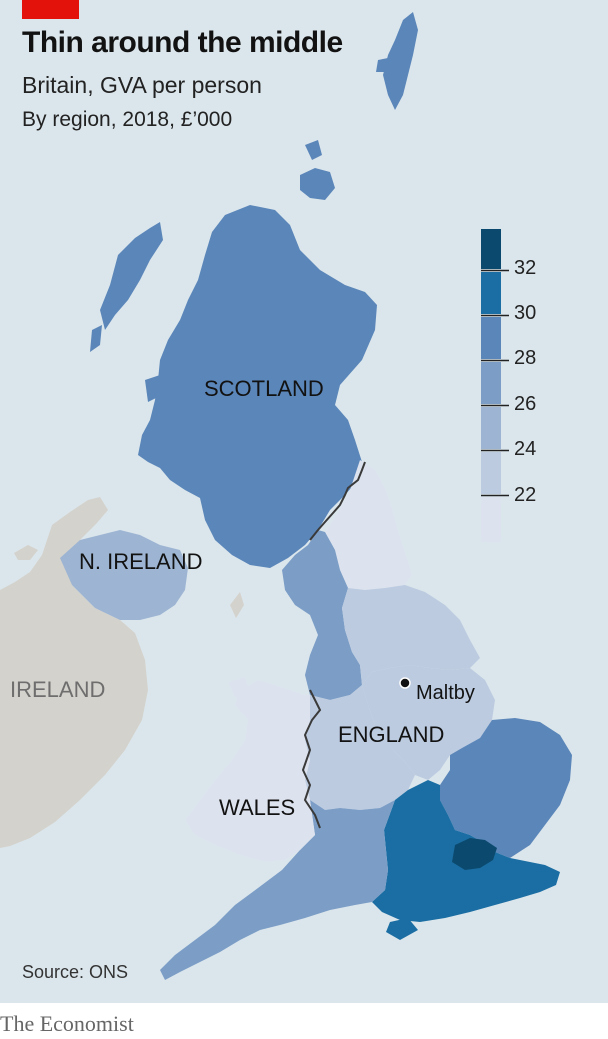  I want to click on wales-region, so click(250, 771).